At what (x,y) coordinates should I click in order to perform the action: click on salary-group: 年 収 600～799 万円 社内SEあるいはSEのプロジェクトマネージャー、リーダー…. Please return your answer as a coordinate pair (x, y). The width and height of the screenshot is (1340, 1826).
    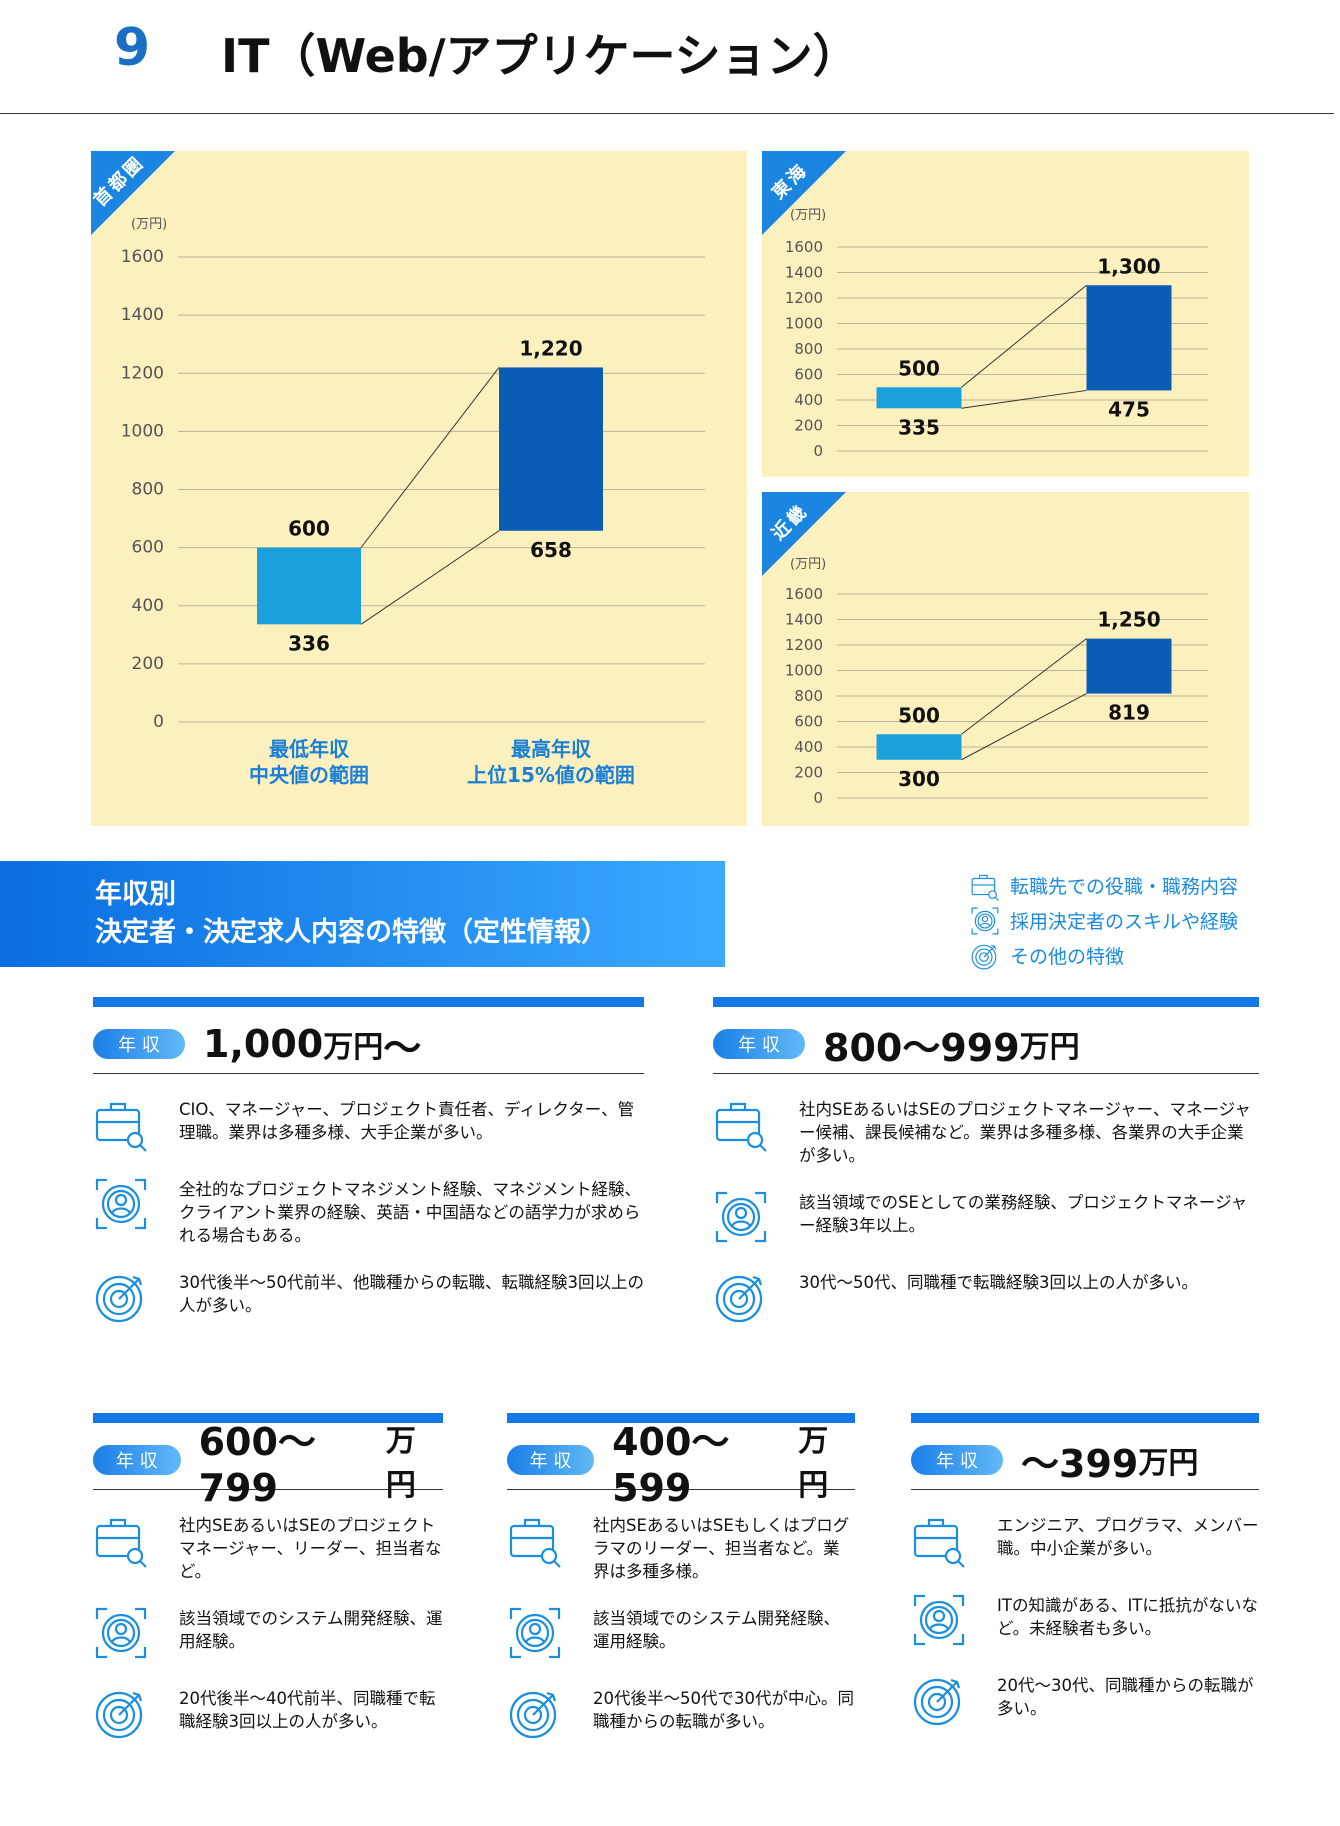
    Looking at the image, I should click on (268, 1578).